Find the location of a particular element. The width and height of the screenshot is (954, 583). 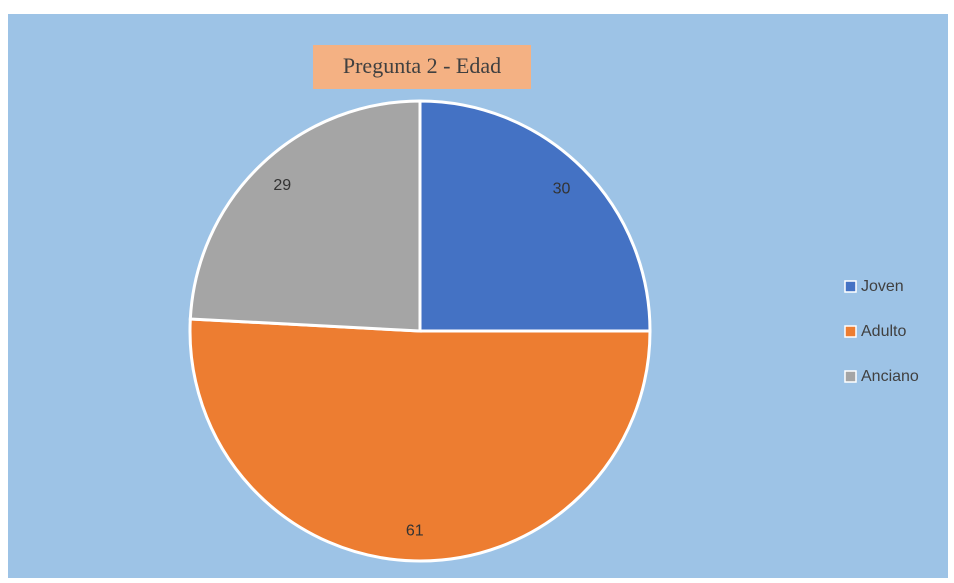

legend-label: Adulto is located at coordinates (883, 331).